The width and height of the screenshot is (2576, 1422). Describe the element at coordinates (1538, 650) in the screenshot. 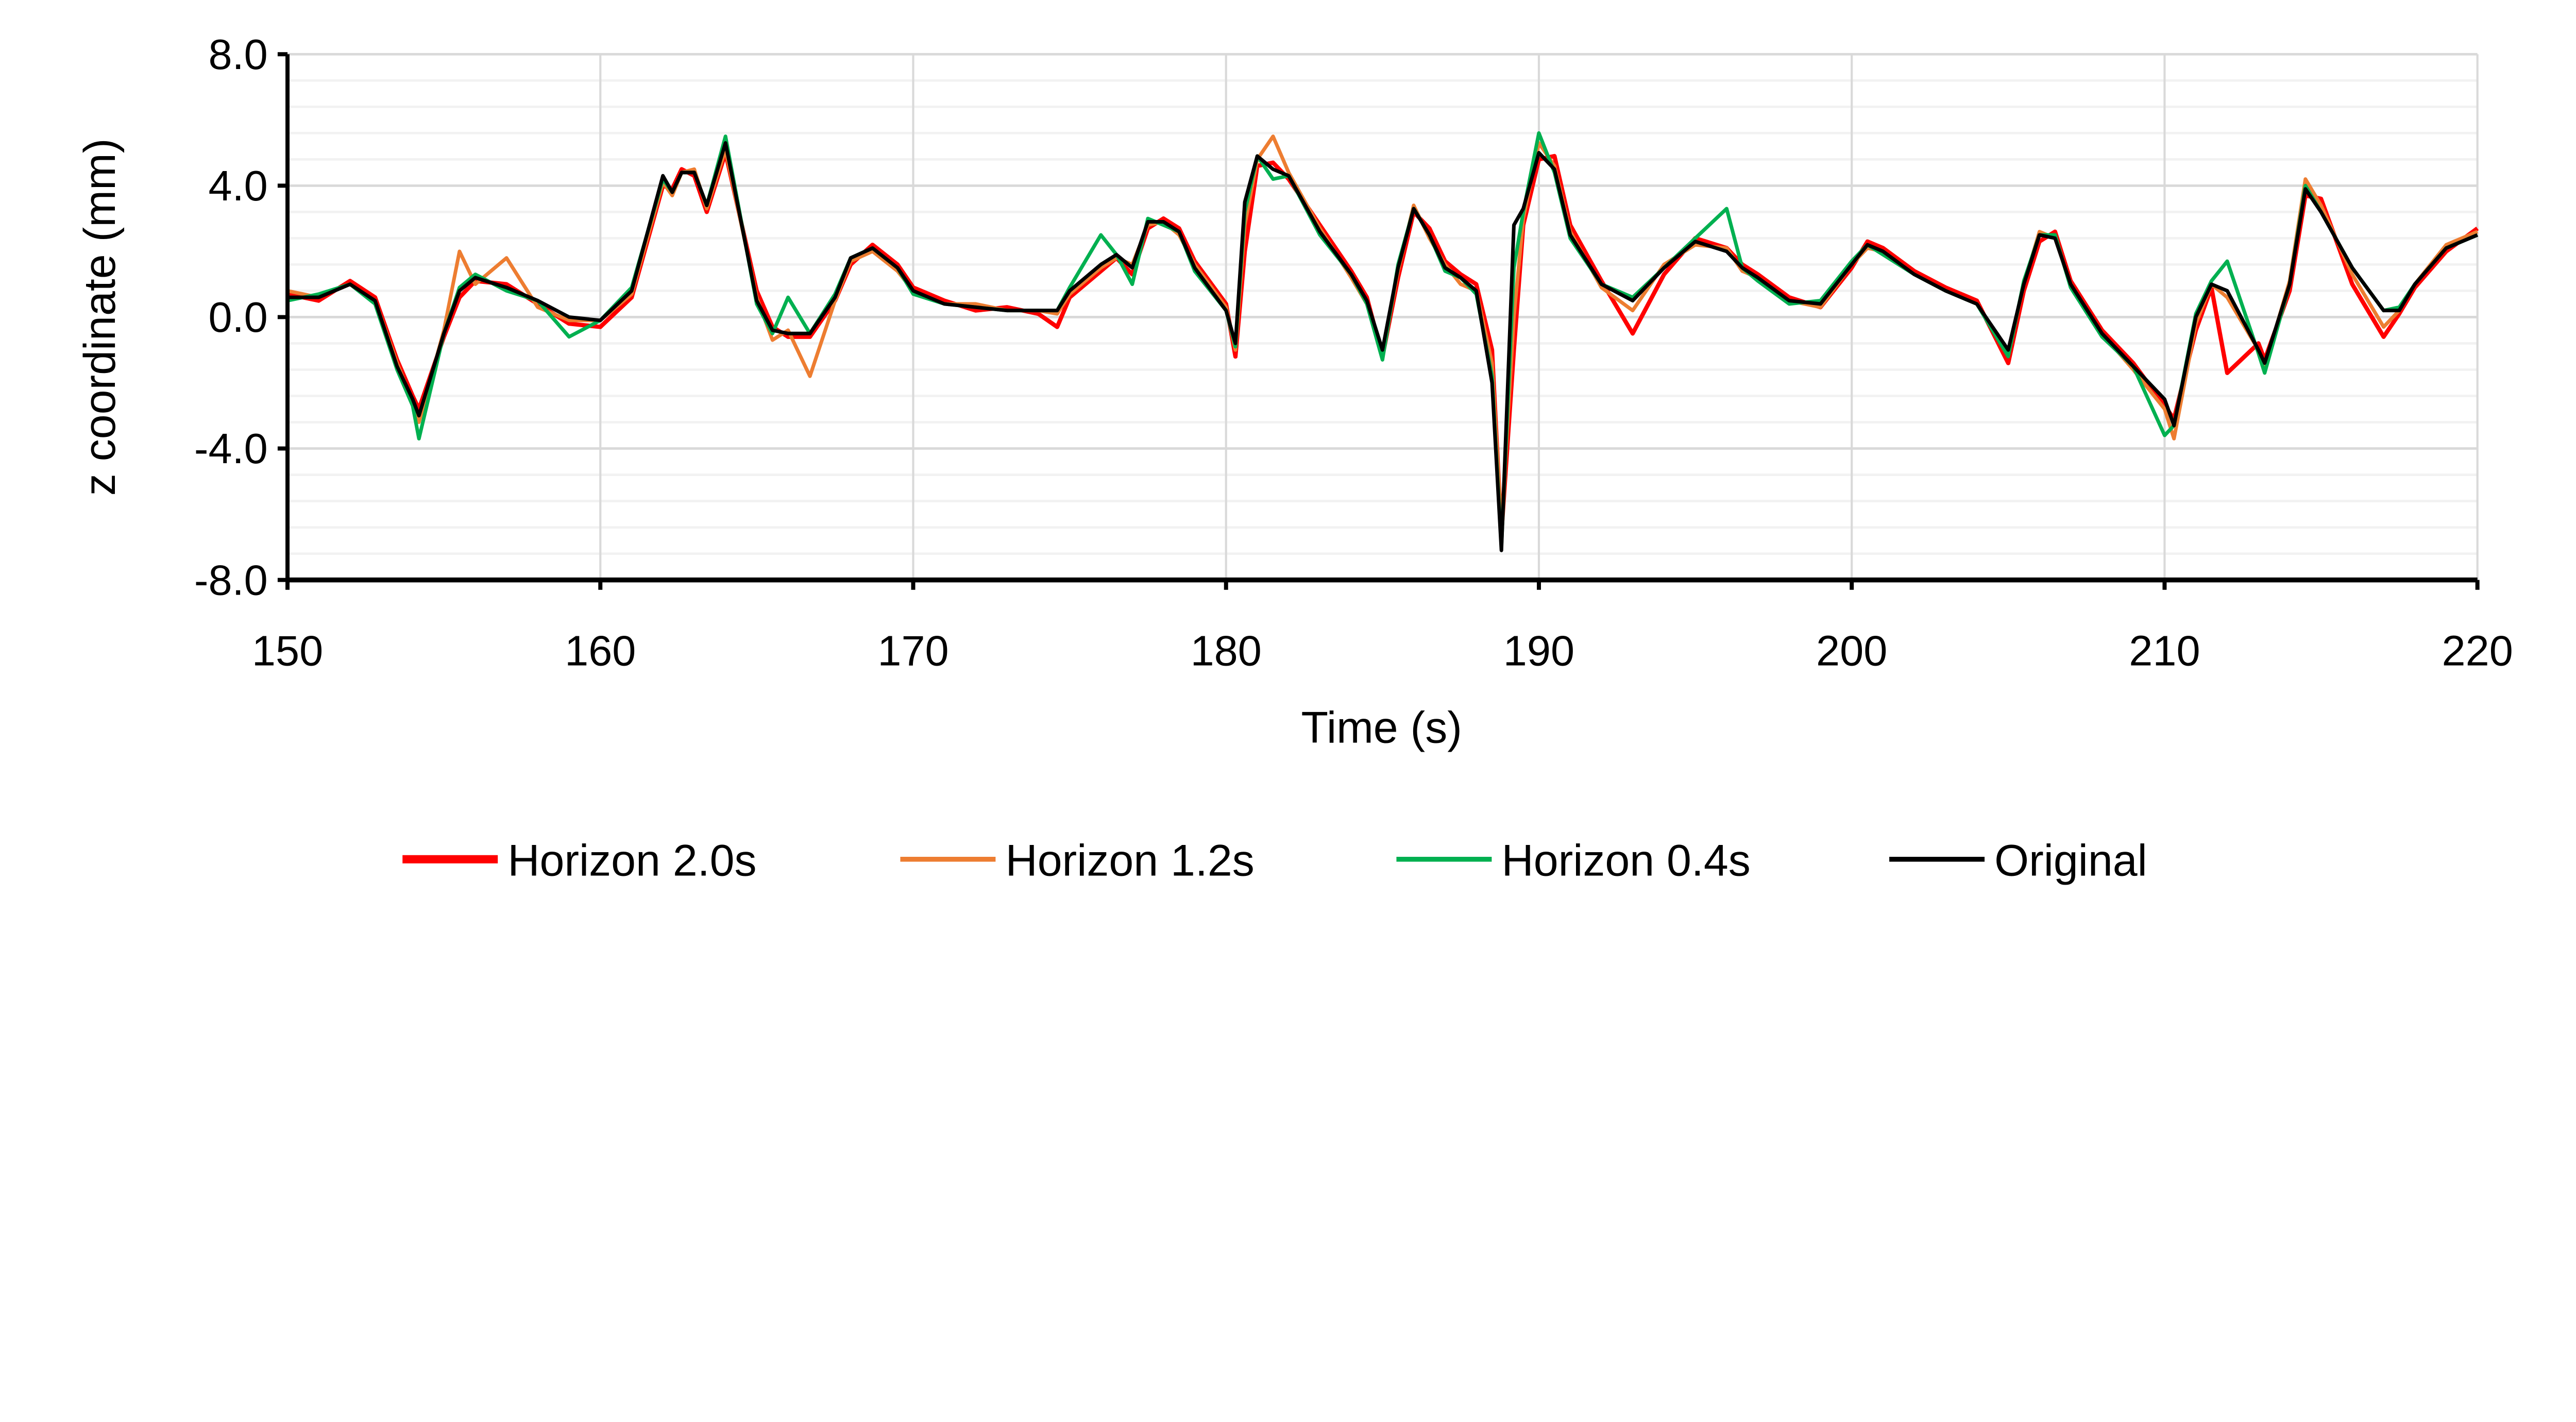

I see `x-tick-label: 190` at that location.